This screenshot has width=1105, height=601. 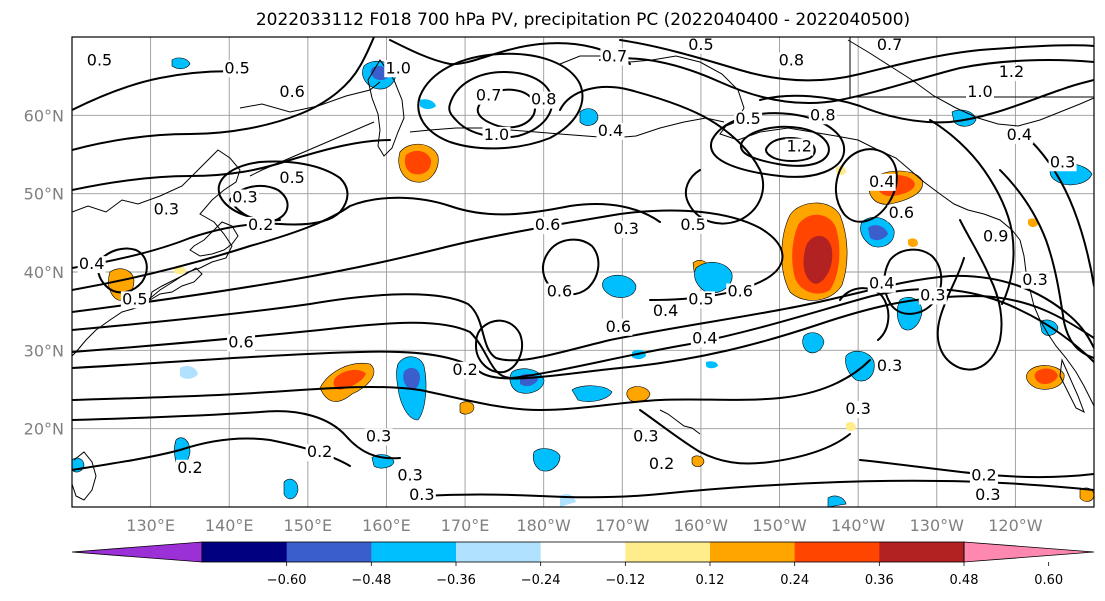 What do you see at coordinates (790, 148) in the screenshot?
I see `coastline-alaska` at bounding box center [790, 148].